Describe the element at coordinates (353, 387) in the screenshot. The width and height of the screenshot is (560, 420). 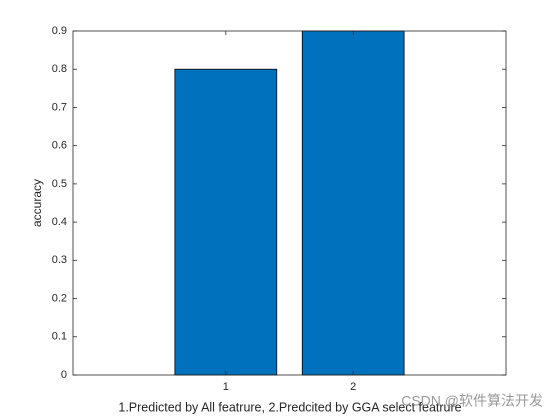
I see `x-tick-label: 2` at that location.